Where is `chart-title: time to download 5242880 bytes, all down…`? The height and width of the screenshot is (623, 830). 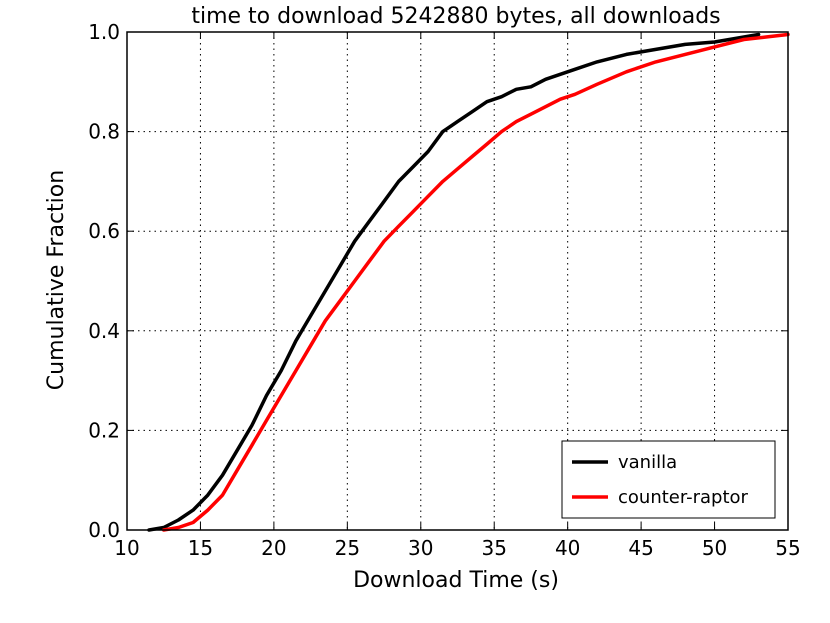 chart-title: time to download 5242880 bytes, all down… is located at coordinates (455, 16).